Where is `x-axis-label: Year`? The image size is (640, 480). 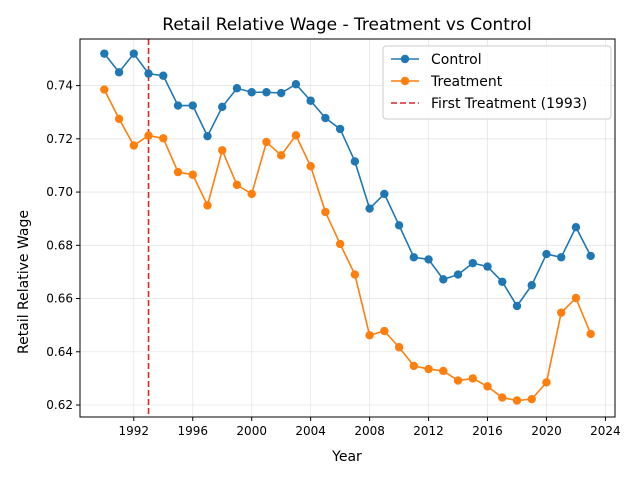 x-axis-label: Year is located at coordinates (346, 457).